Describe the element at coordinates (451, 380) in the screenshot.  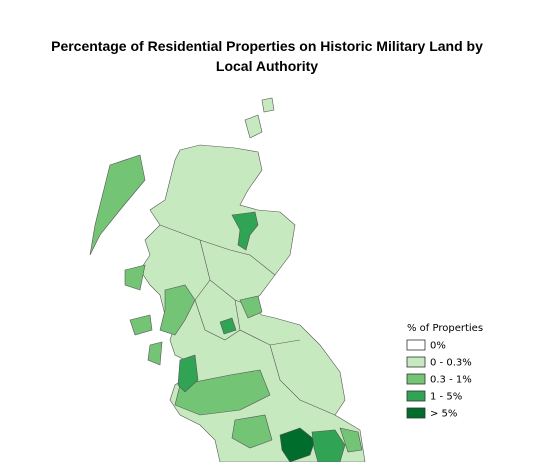
I see `legend-label: 0.3 - 1%` at that location.